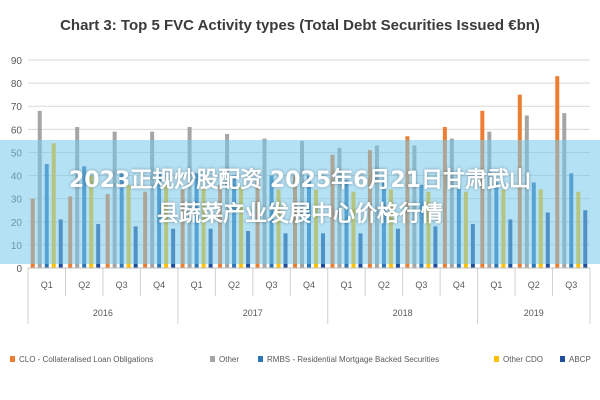  What do you see at coordinates (17, 84) in the screenshot?
I see `y-tick-label: 80` at bounding box center [17, 84].